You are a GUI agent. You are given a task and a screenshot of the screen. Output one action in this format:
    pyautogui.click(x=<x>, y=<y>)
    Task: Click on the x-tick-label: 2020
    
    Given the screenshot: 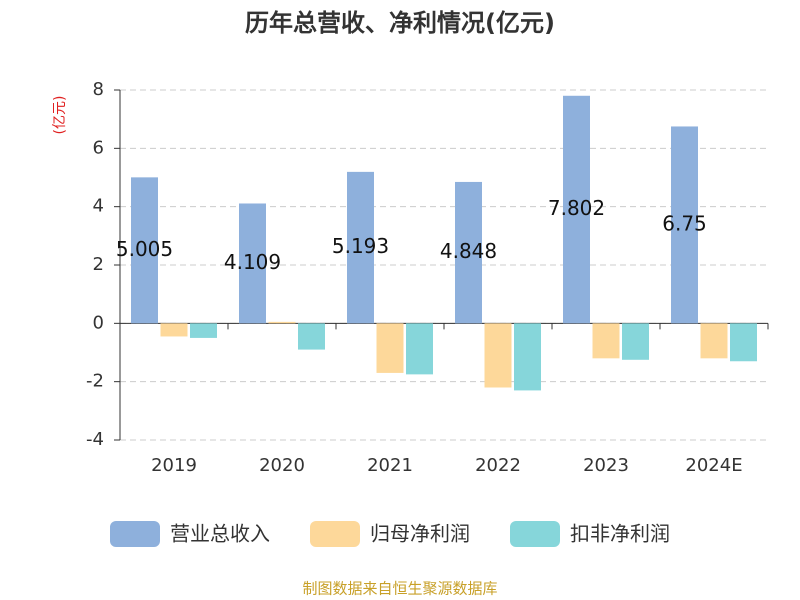 What is the action you would take?
    pyautogui.click(x=282, y=465)
    